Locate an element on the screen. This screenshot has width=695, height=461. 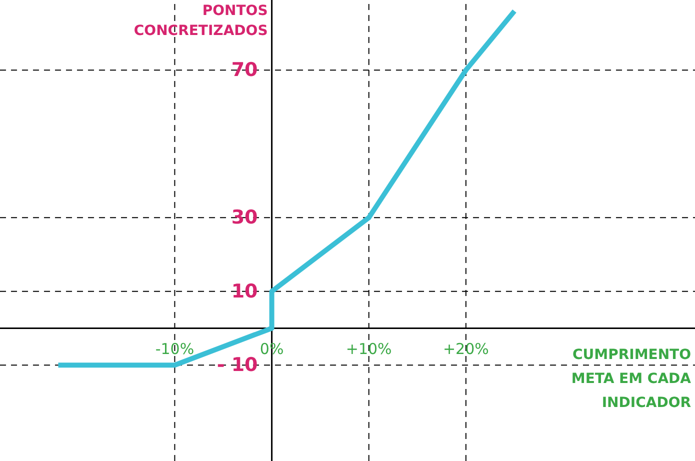
y-axis-title: PONTOS CONCRETIZADOS is located at coordinates (201, 21).